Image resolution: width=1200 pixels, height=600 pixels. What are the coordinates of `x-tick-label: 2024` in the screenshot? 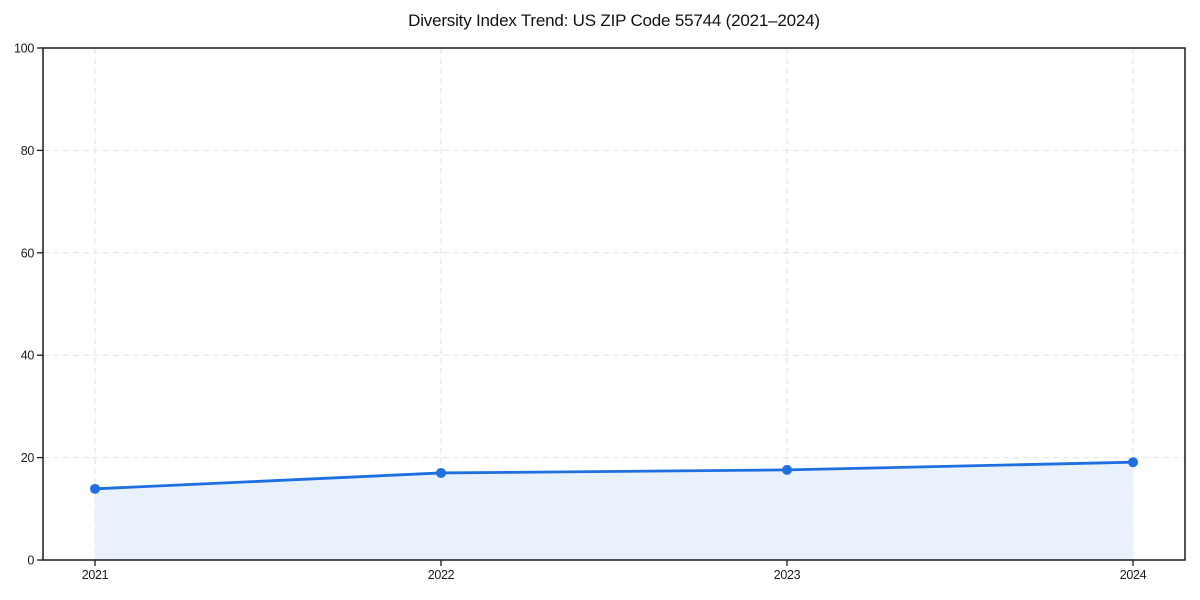 It's located at (1133, 575).